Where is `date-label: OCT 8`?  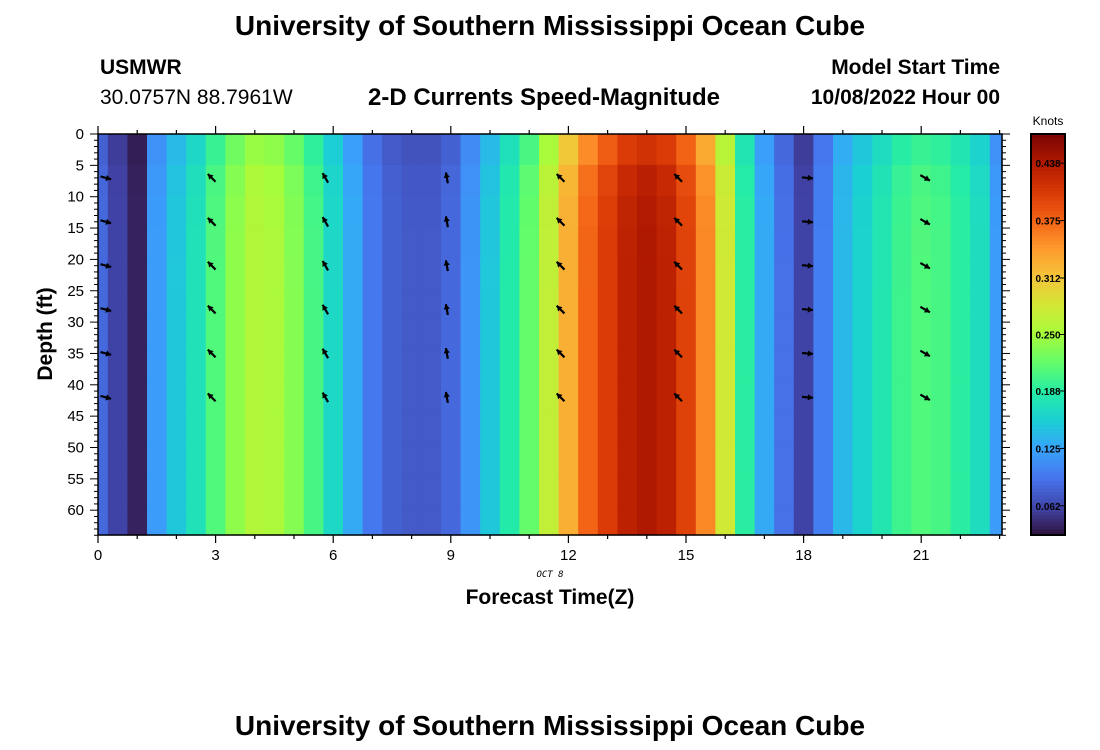 date-label: OCT 8 is located at coordinates (549, 575).